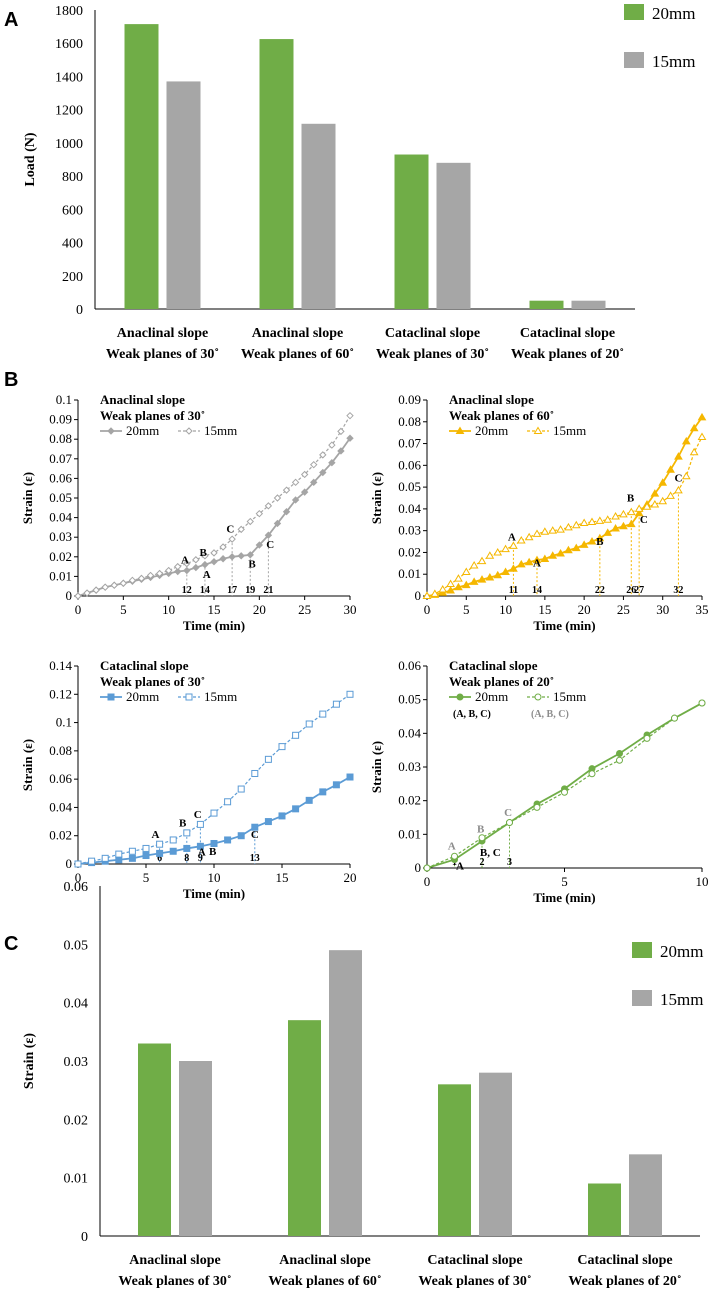 The height and width of the screenshot is (1300, 713). I want to click on y-tick-label: 0.08, so click(409, 421).